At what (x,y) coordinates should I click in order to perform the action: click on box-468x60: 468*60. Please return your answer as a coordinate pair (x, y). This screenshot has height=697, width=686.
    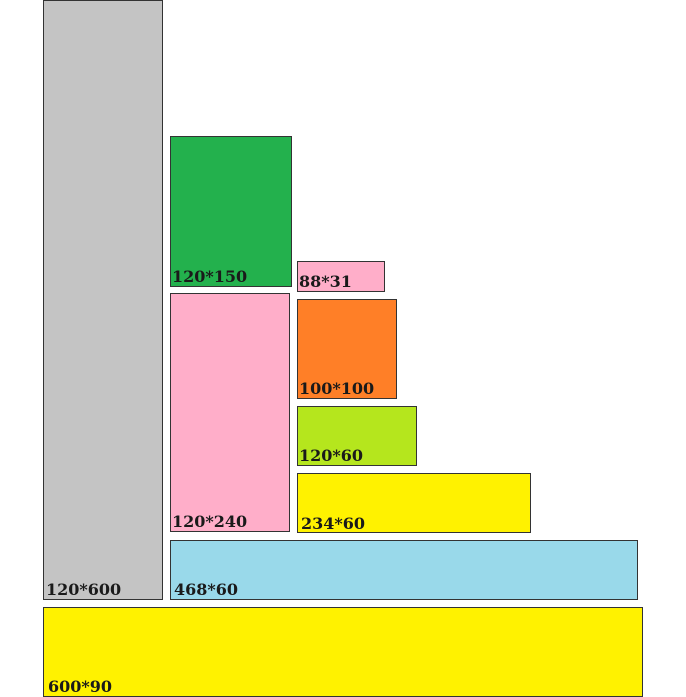
    Looking at the image, I should click on (404, 570).